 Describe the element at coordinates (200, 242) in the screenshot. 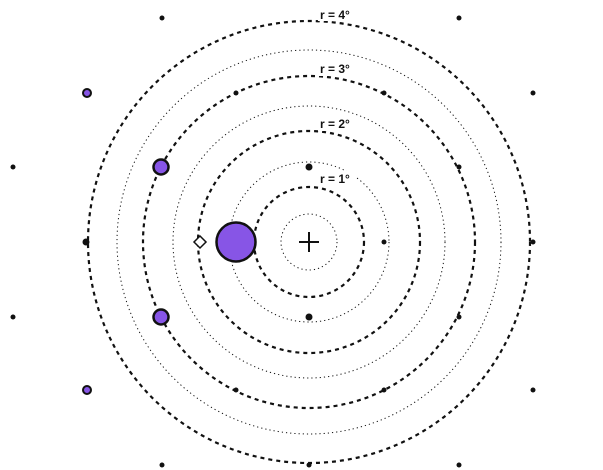

I see `diamond-icon` at that location.